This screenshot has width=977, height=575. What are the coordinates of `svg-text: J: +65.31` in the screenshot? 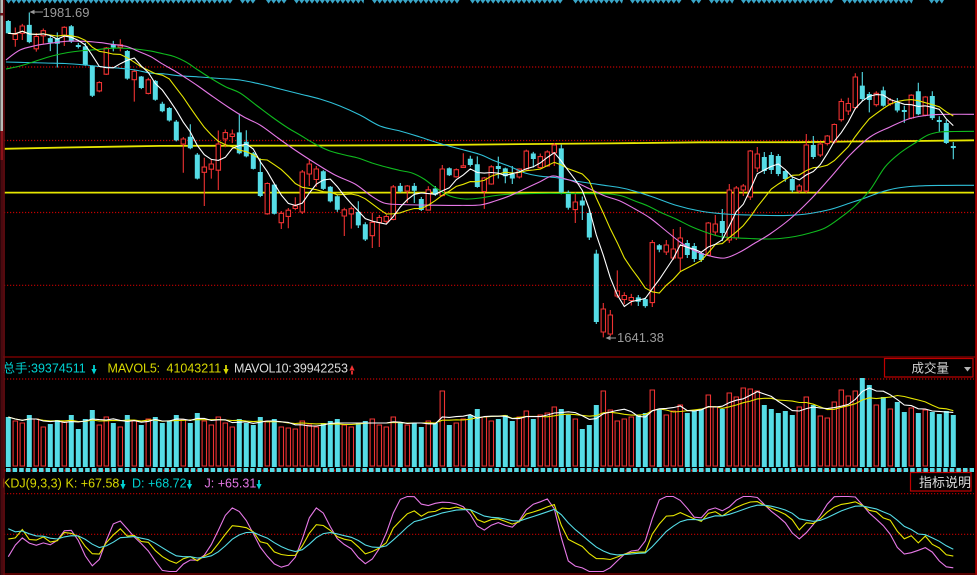 It's located at (231, 484).